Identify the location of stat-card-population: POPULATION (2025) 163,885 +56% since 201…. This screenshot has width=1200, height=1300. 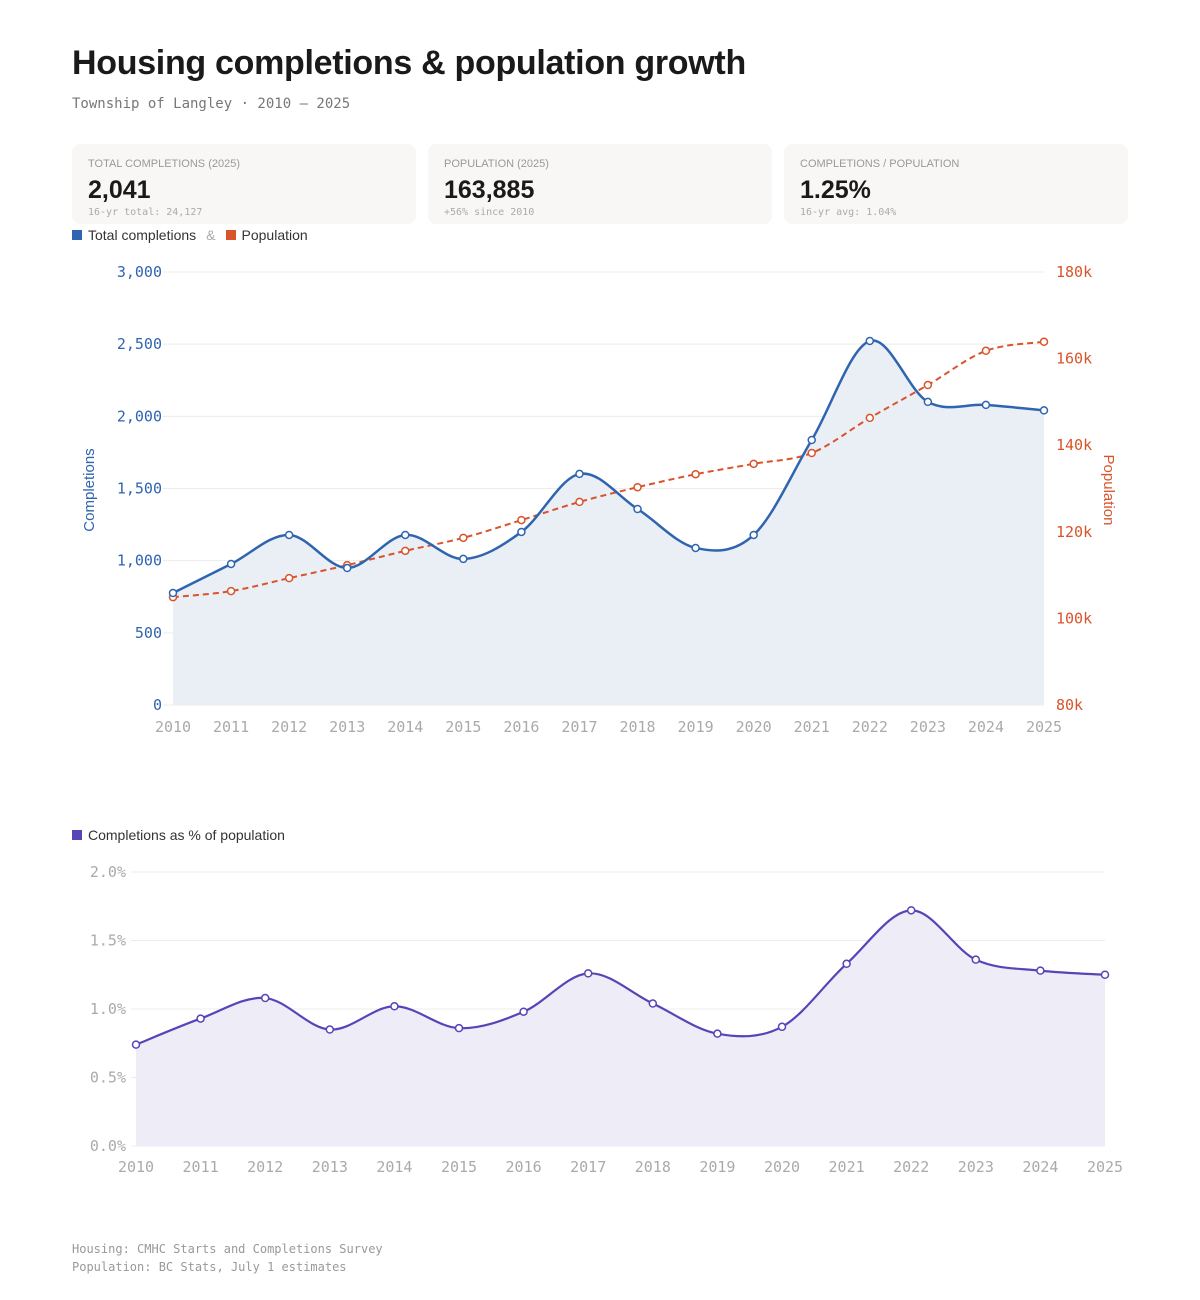
(600, 184).